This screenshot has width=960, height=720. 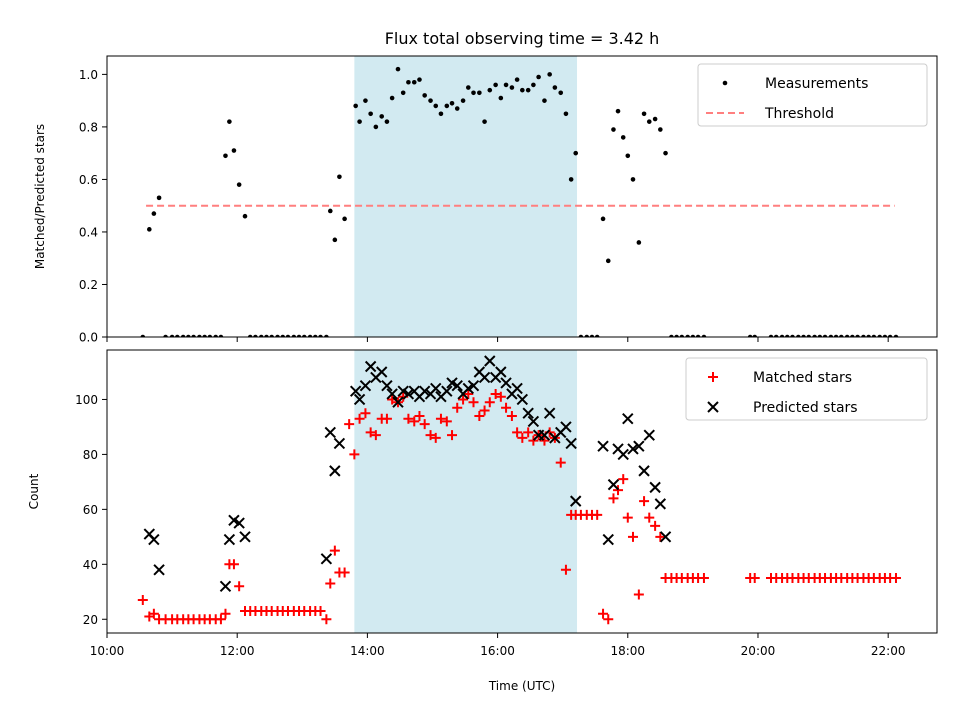 What do you see at coordinates (237, 651) in the screenshot?
I see `x-tick-label: 12:00` at bounding box center [237, 651].